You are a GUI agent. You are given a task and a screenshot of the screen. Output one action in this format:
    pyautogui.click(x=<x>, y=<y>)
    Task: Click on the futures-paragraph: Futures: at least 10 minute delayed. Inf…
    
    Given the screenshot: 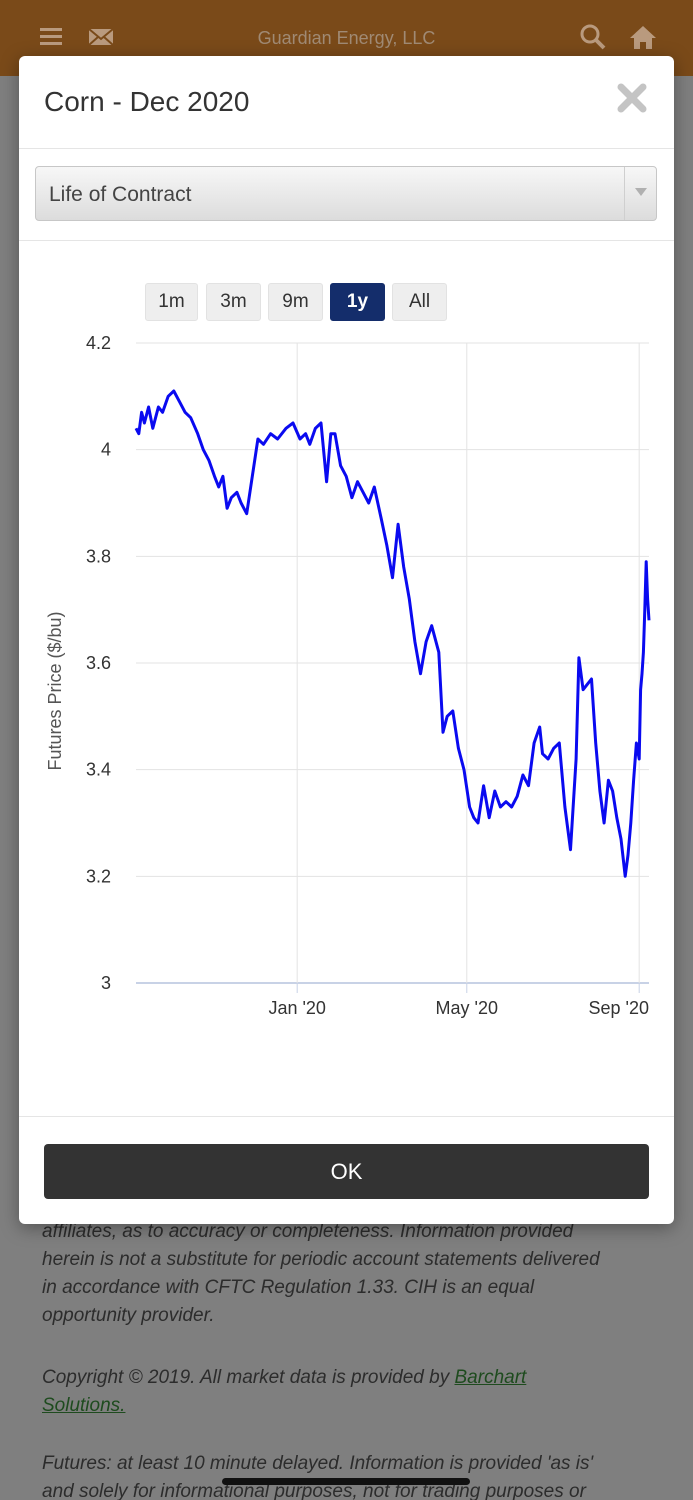 What is the action you would take?
    pyautogui.click(x=347, y=1475)
    